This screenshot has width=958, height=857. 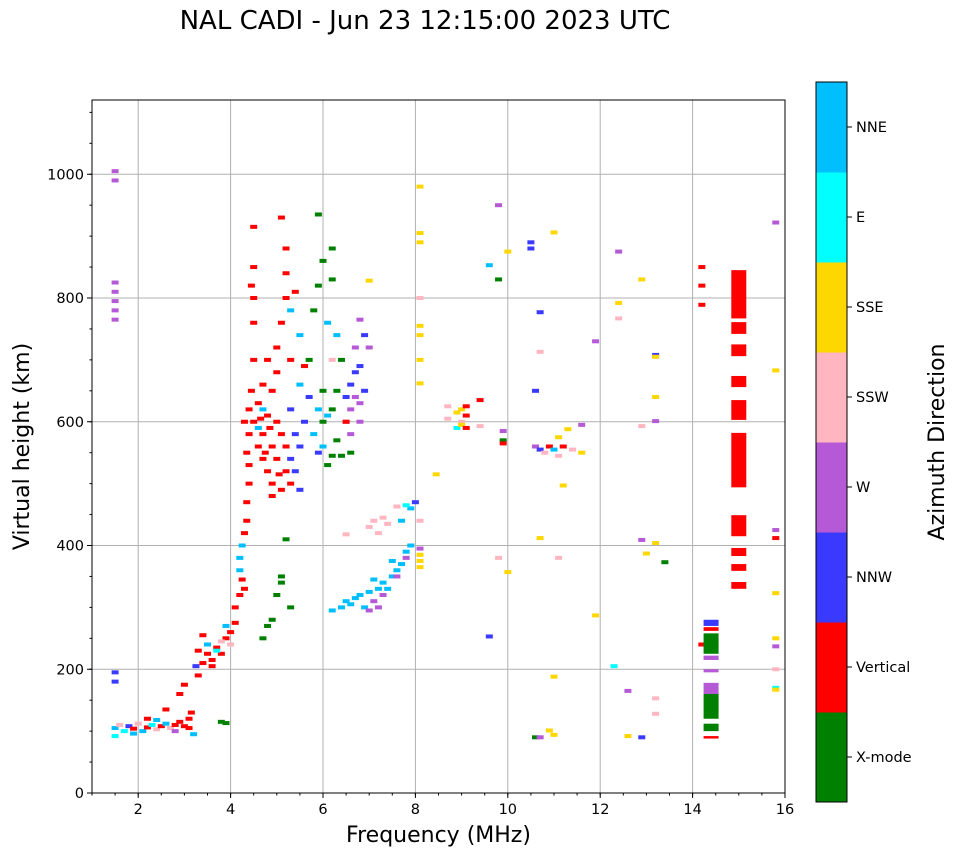 I want to click on x-axis-label: Frequency (MHz), so click(x=438, y=835).